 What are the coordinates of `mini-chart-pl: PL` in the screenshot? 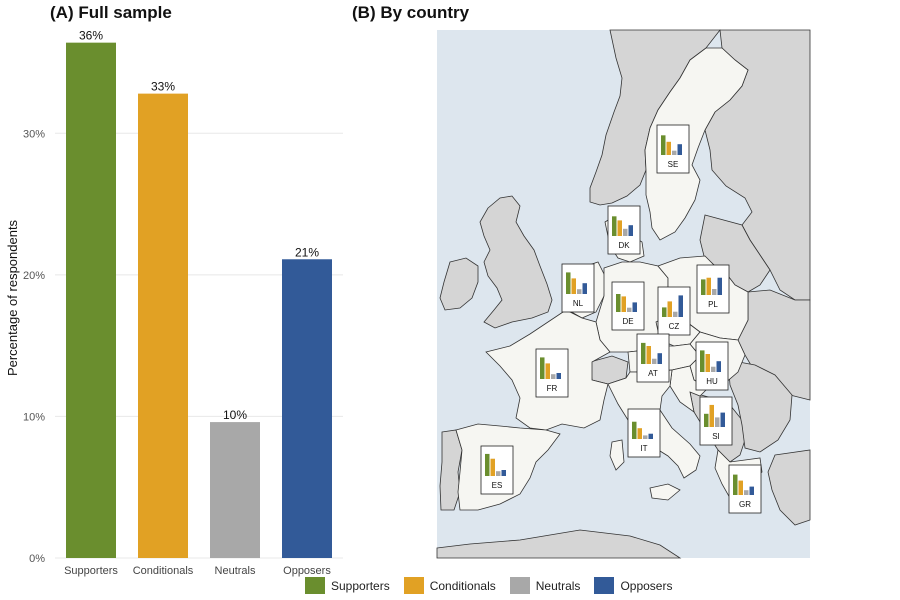 It's located at (713, 289).